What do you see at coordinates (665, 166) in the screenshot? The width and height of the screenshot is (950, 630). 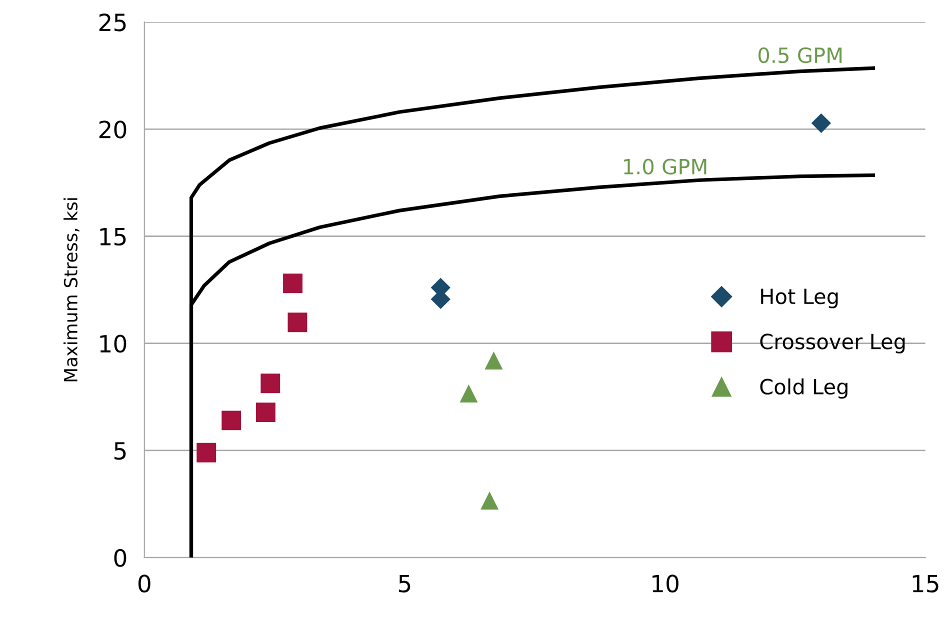 I see `annotation: 1.0 GPM` at bounding box center [665, 166].